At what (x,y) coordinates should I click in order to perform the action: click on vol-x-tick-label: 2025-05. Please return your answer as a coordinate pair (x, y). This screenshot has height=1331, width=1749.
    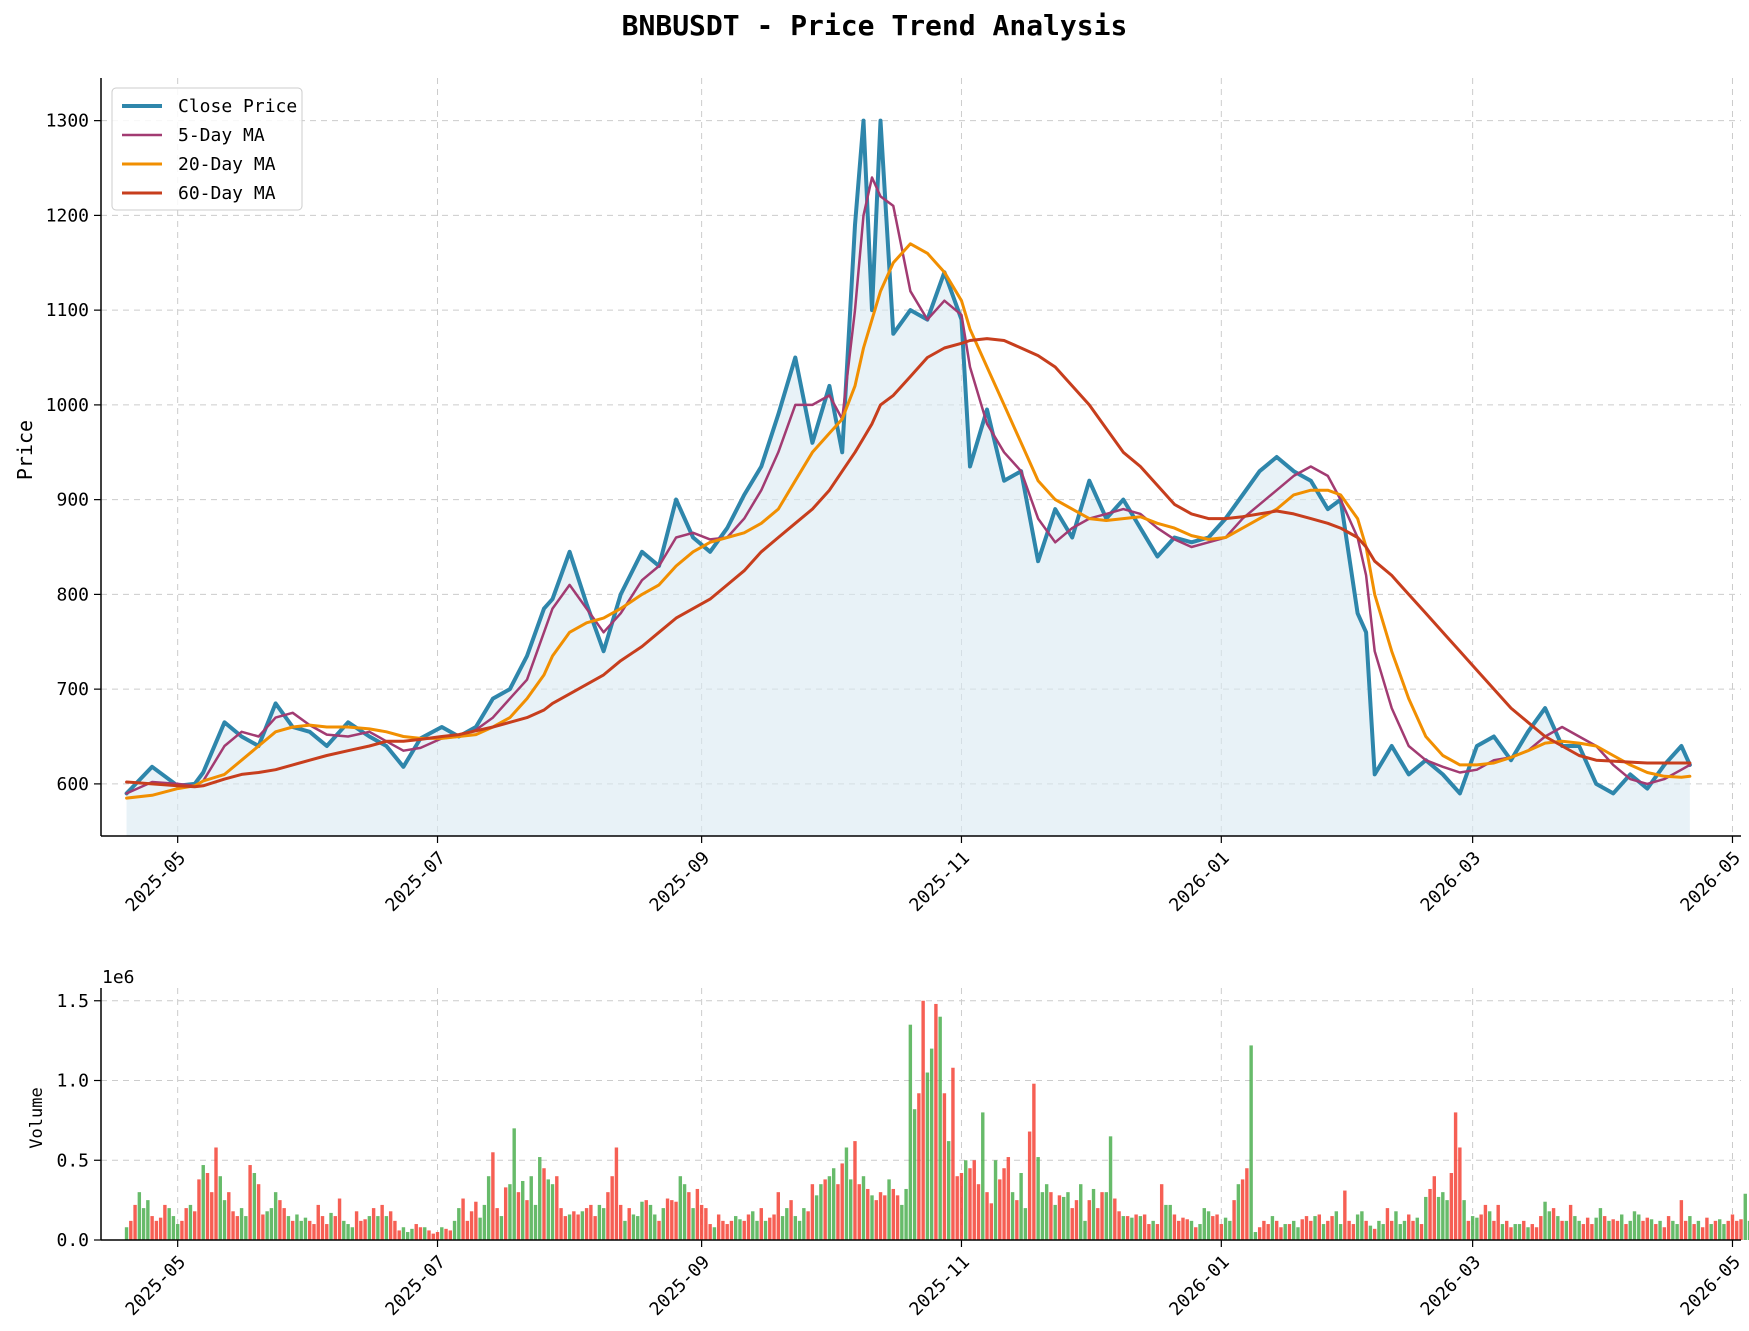
    Looking at the image, I should click on (156, 1286).